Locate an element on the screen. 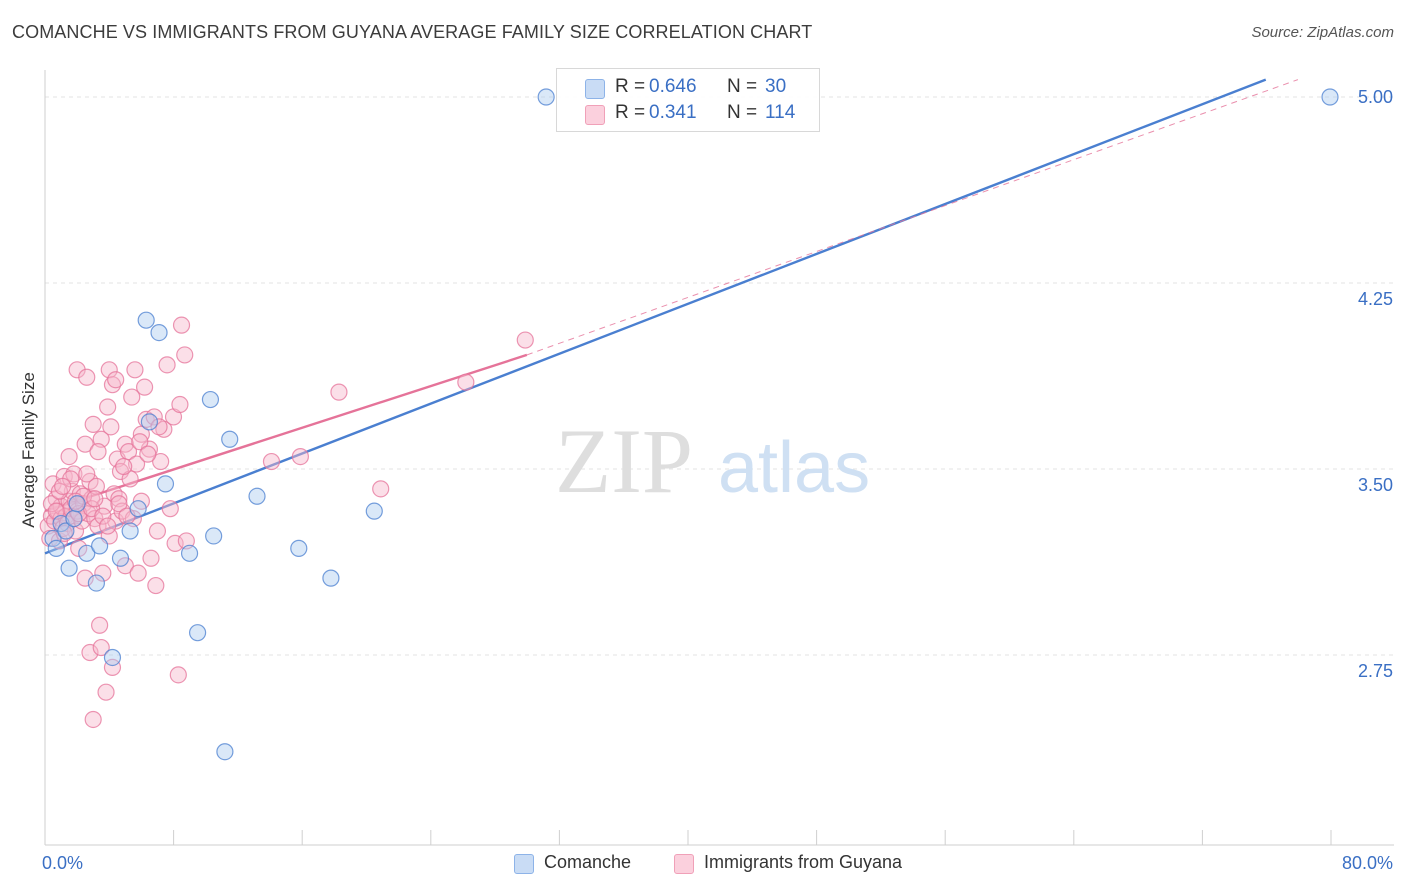 The image size is (1406, 892). legend-r-value: 0.646 is located at coordinates (673, 86).